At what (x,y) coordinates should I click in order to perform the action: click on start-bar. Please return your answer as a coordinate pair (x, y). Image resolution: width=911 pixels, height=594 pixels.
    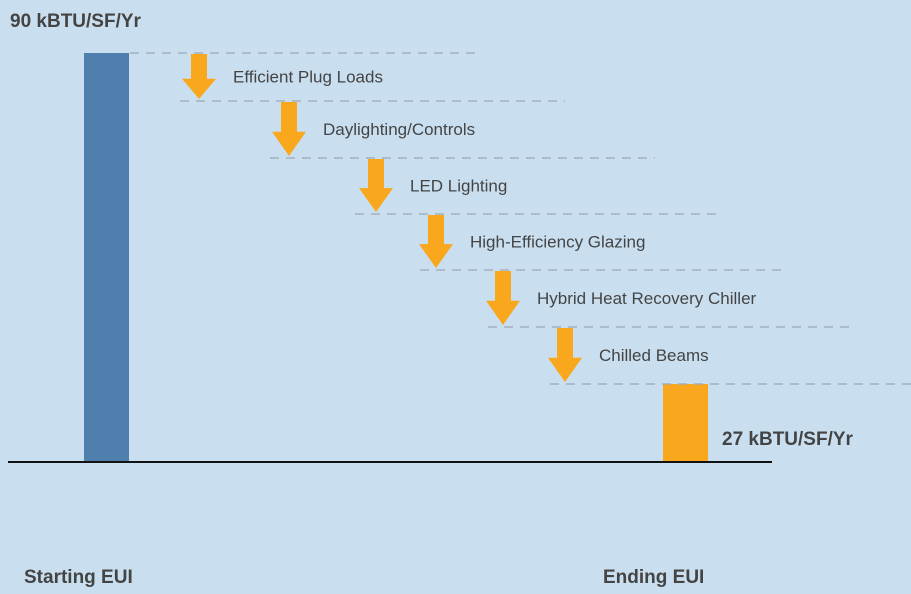
    Looking at the image, I should click on (106, 257).